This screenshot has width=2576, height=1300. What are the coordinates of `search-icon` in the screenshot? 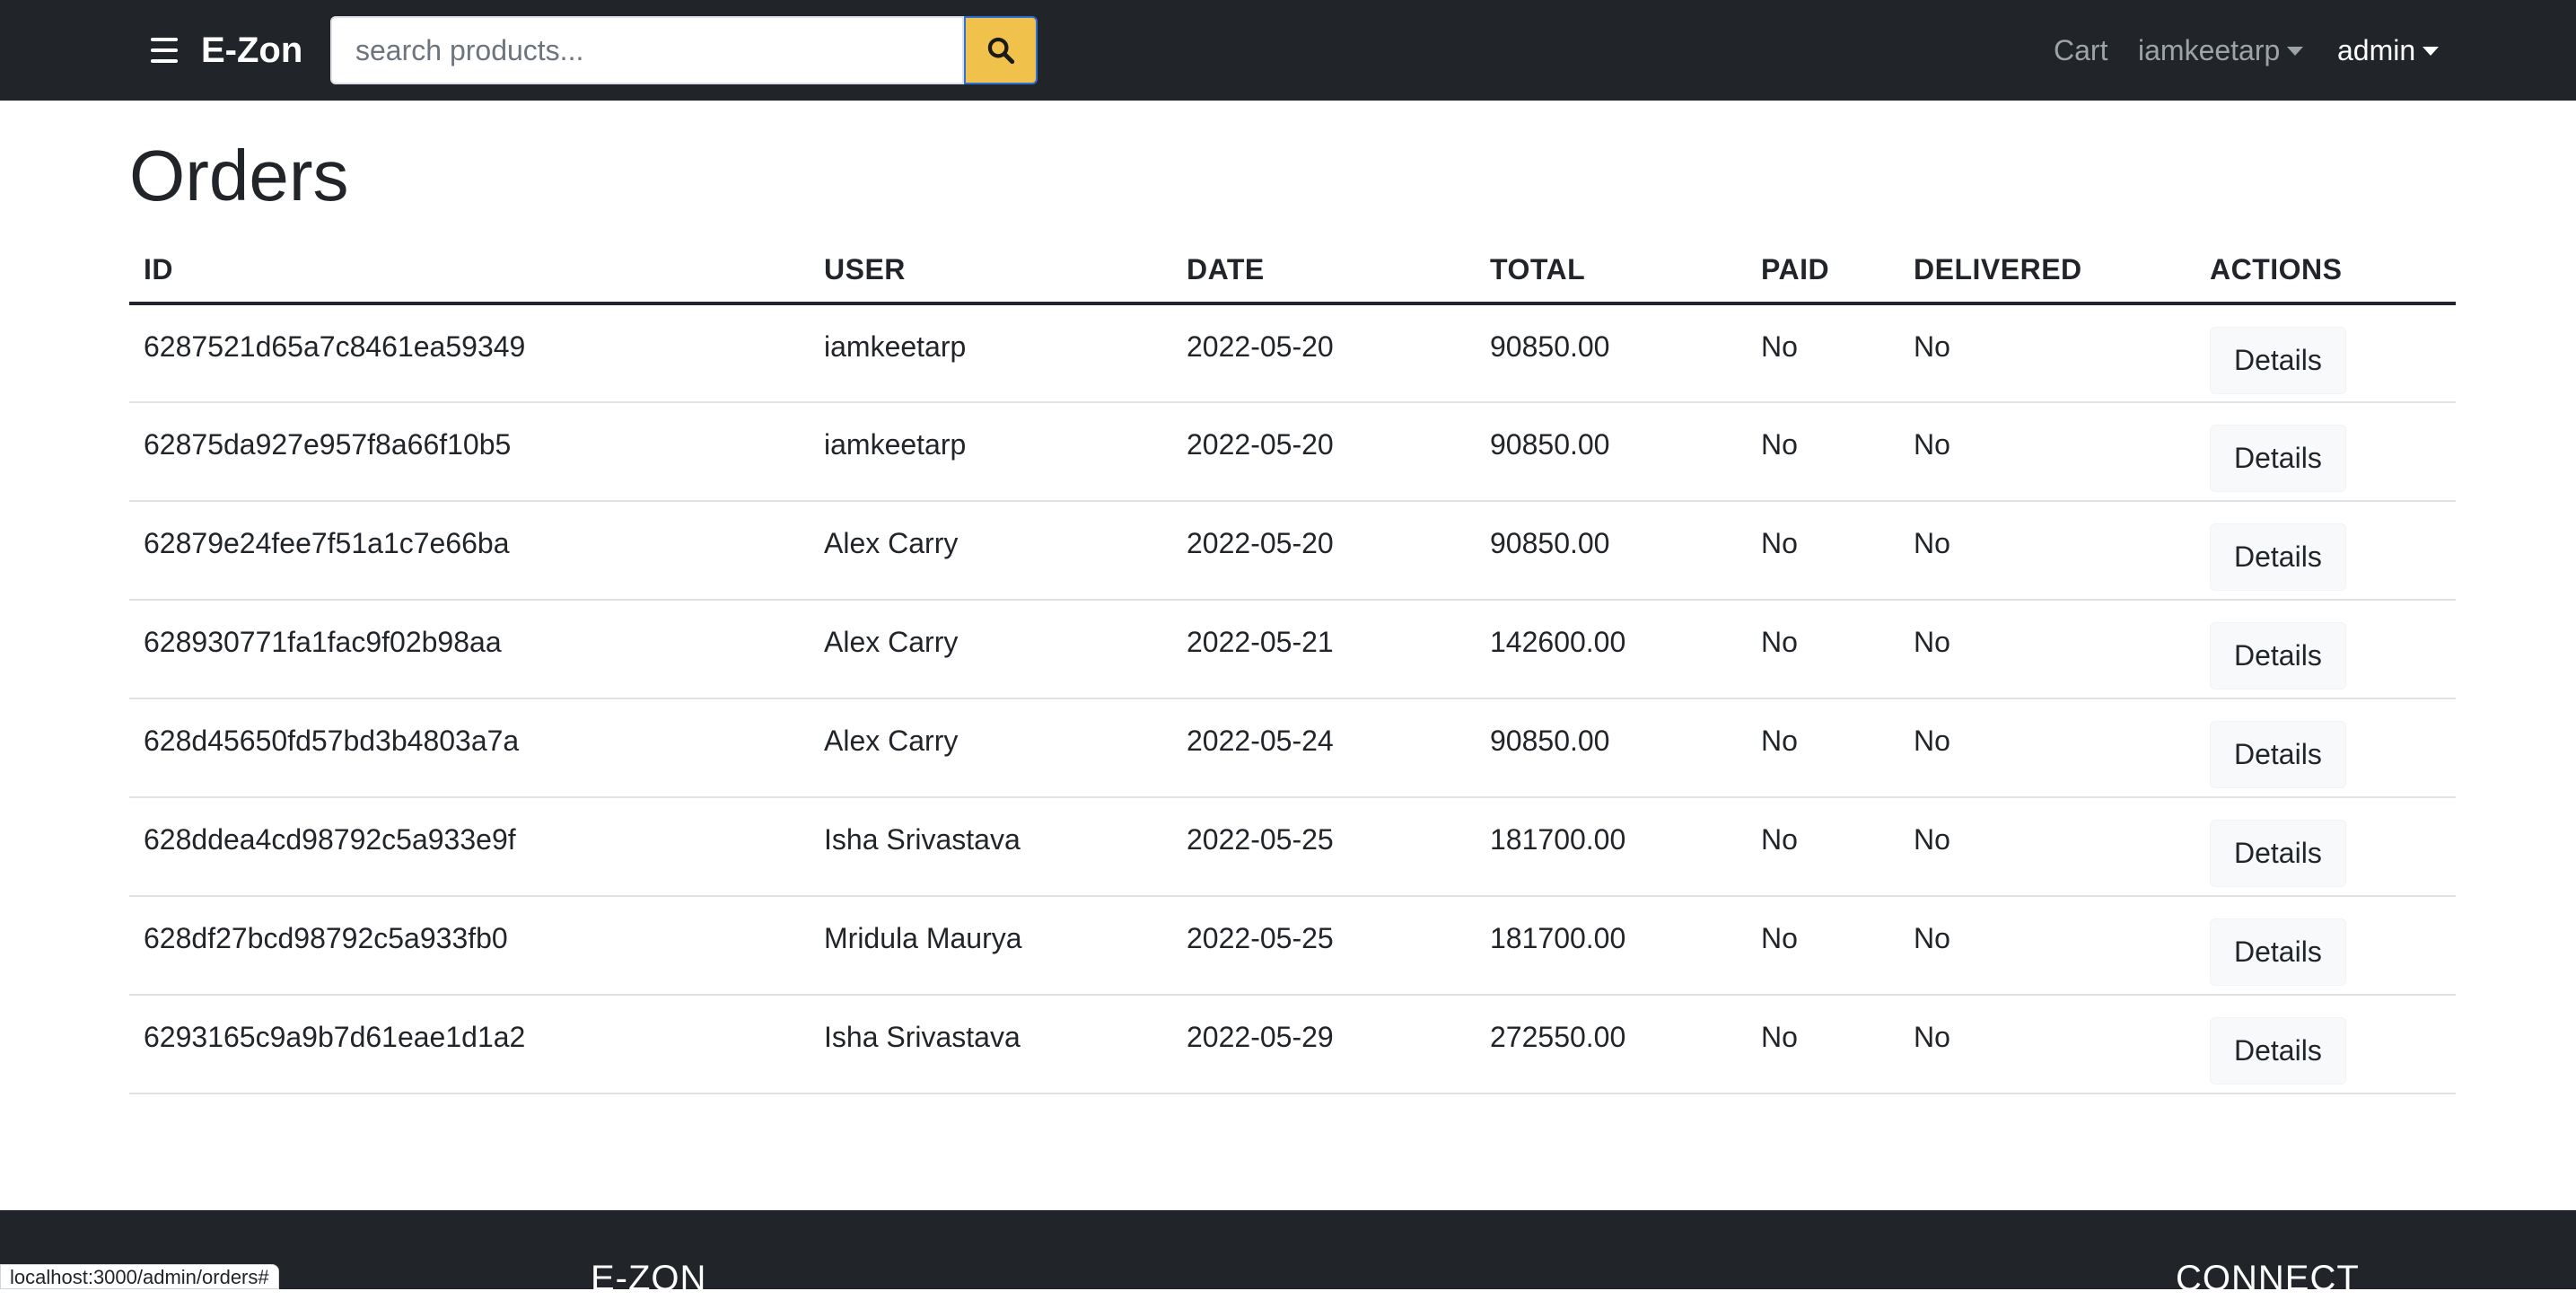 It's located at (1001, 50).